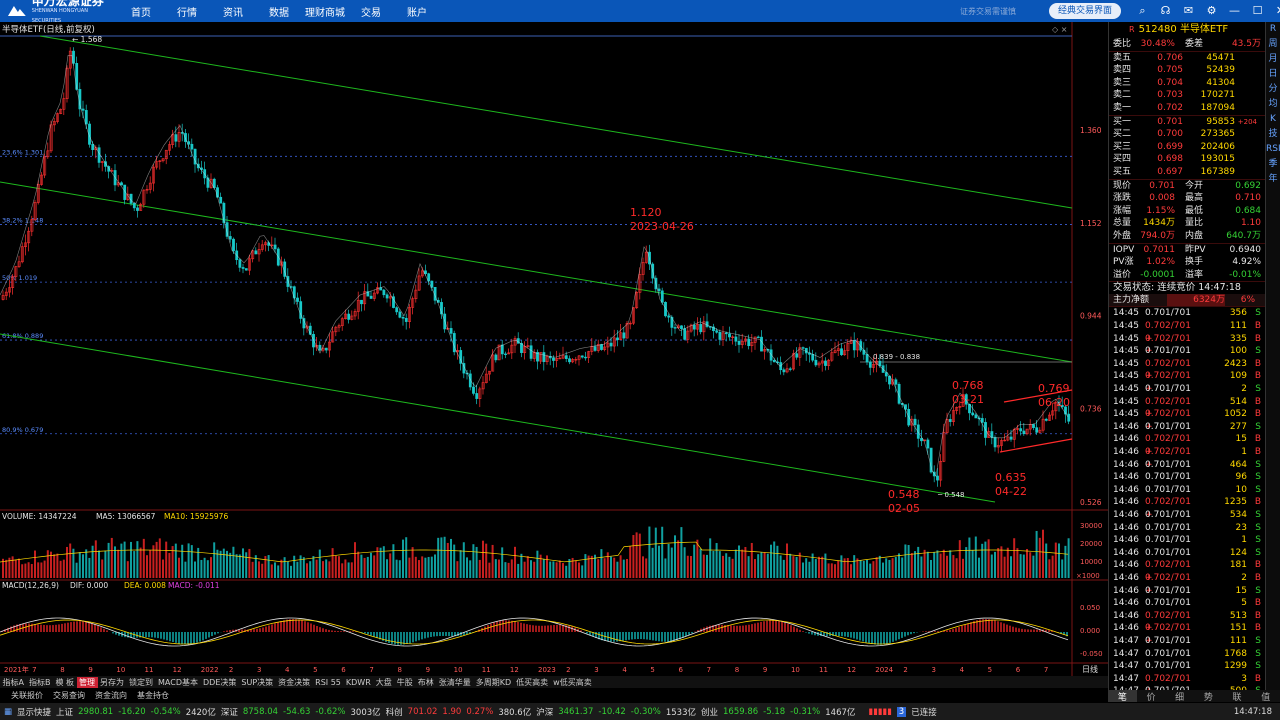  Describe the element at coordinates (1273, 149) in the screenshot. I see `side-tool-icon: RSI` at that location.